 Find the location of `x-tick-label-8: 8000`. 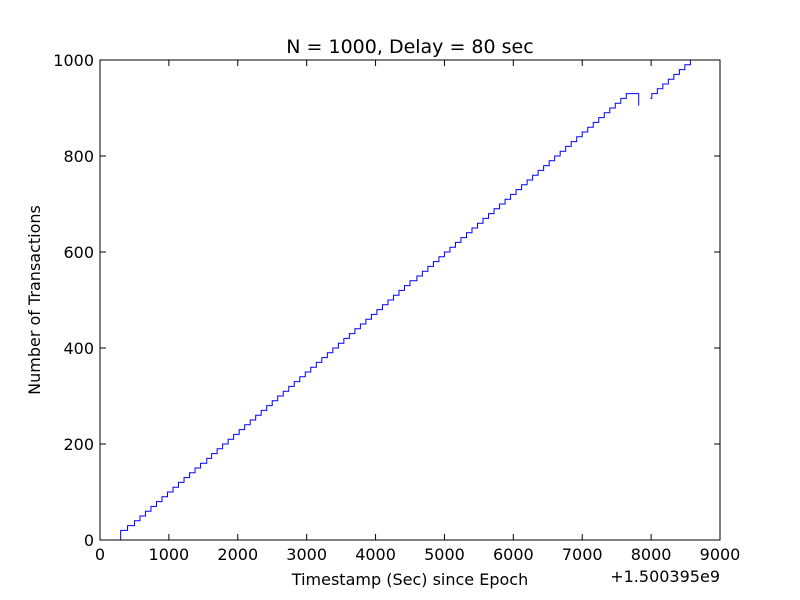

x-tick-label-8: 8000 is located at coordinates (651, 554).